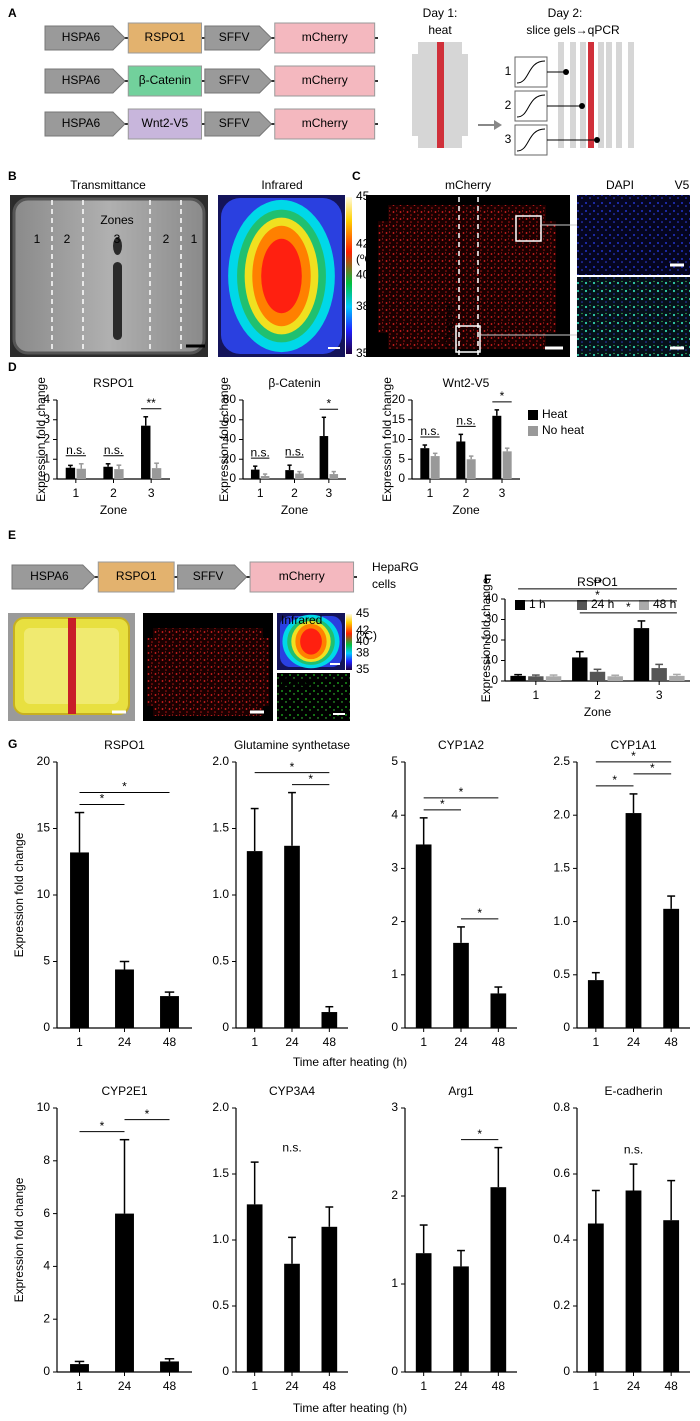 The width and height of the screenshot is (700, 1421). I want to click on y-tick-label: 0.5, so click(220, 1305).